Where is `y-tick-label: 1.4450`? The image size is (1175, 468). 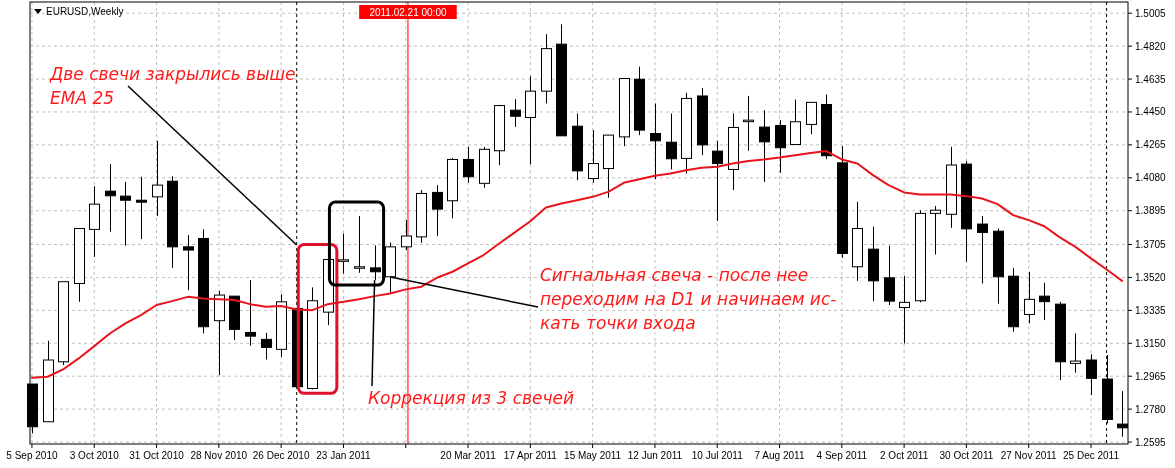 y-tick-label: 1.4450 is located at coordinates (1151, 112).